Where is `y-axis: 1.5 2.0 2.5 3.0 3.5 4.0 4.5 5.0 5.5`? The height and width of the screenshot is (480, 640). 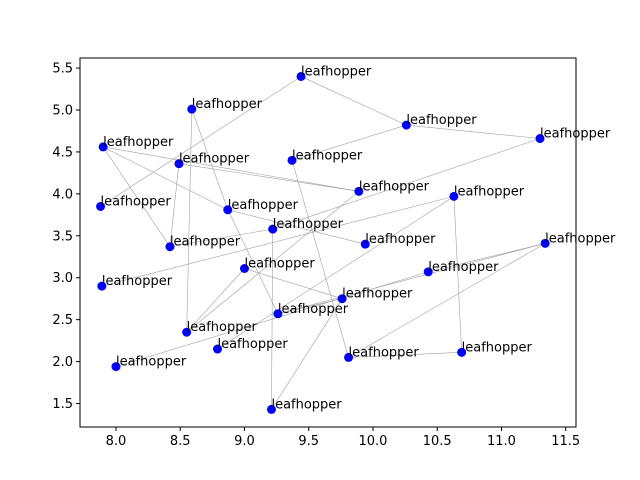 y-axis: 1.5 2.0 2.5 3.0 3.5 4.0 4.5 5.0 5.5 is located at coordinates (66, 237).